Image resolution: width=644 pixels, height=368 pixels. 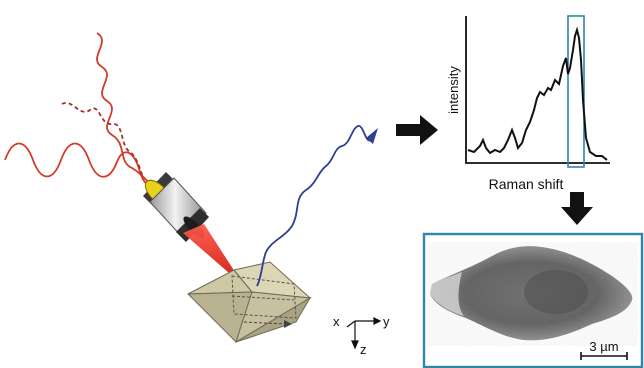 I want to click on crystal-inner-line, so click(x=263, y=298).